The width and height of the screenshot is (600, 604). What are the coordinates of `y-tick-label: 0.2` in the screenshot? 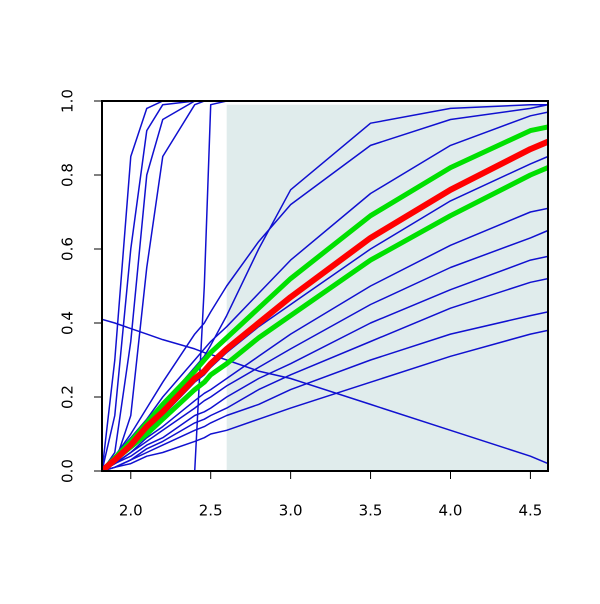 It's located at (68, 397).